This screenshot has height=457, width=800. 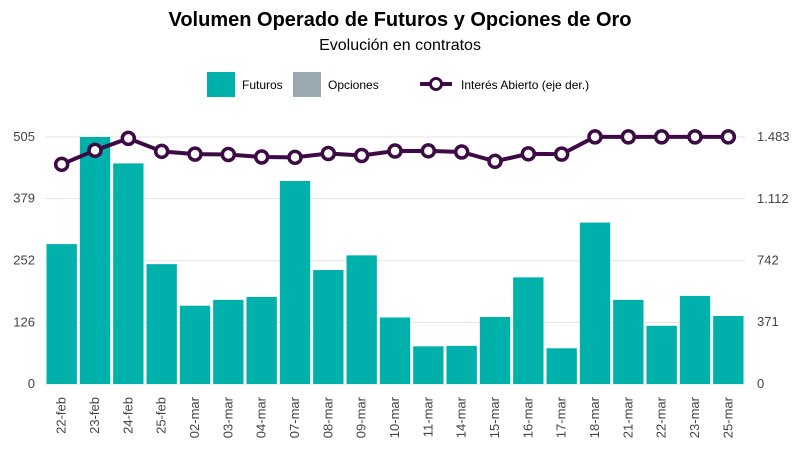 What do you see at coordinates (327, 417) in the screenshot?
I see `x-tick-label: 08-mar` at bounding box center [327, 417].